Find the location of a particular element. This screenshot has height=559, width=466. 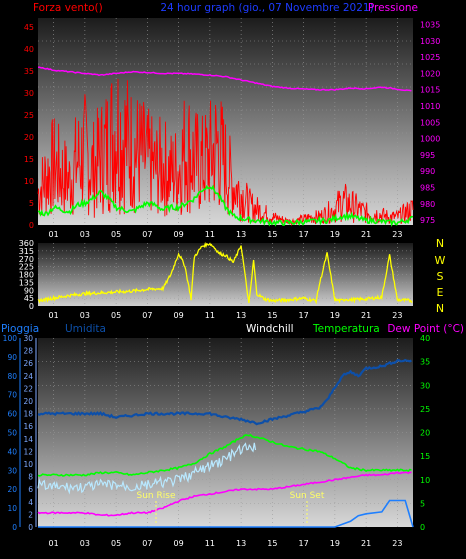

xtick-panel2: 21 is located at coordinates (366, 315).